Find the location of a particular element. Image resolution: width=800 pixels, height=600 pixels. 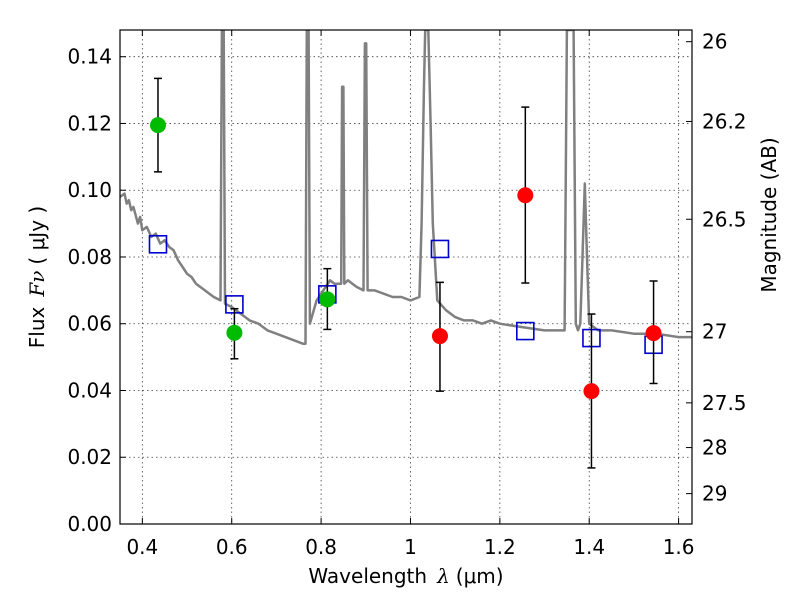

x-axis-title: Wavelength λ (μm) is located at coordinates (405, 576).